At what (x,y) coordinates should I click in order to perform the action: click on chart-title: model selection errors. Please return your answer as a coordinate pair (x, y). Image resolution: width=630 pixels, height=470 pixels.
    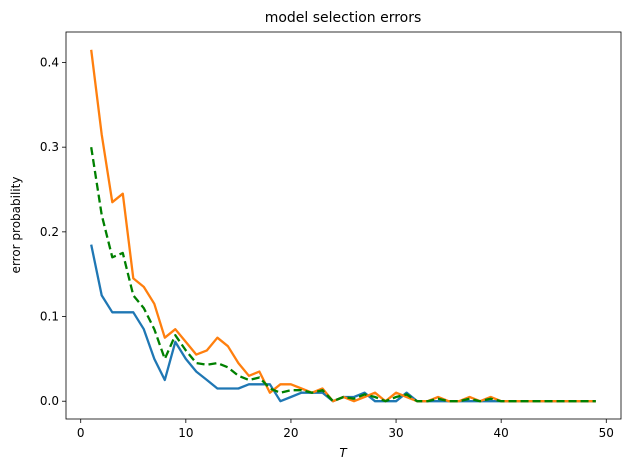
    Looking at the image, I should click on (343, 18).